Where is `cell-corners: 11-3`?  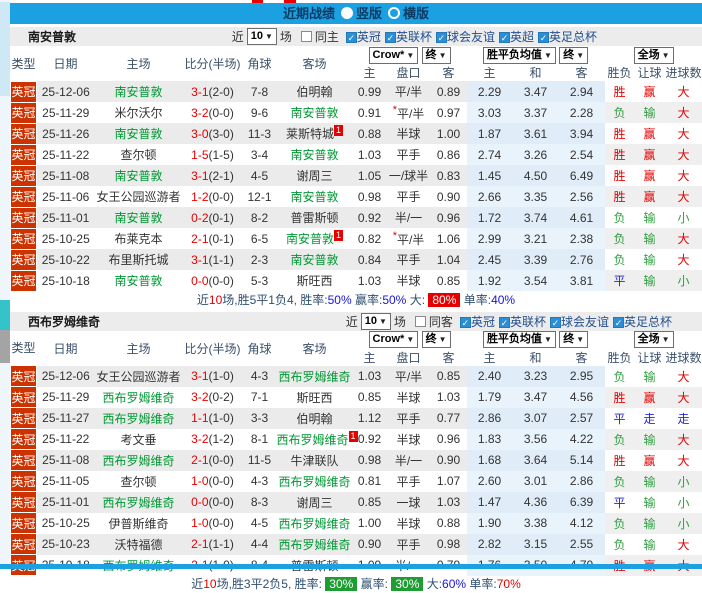 cell-corners: 11-3 is located at coordinates (260, 133).